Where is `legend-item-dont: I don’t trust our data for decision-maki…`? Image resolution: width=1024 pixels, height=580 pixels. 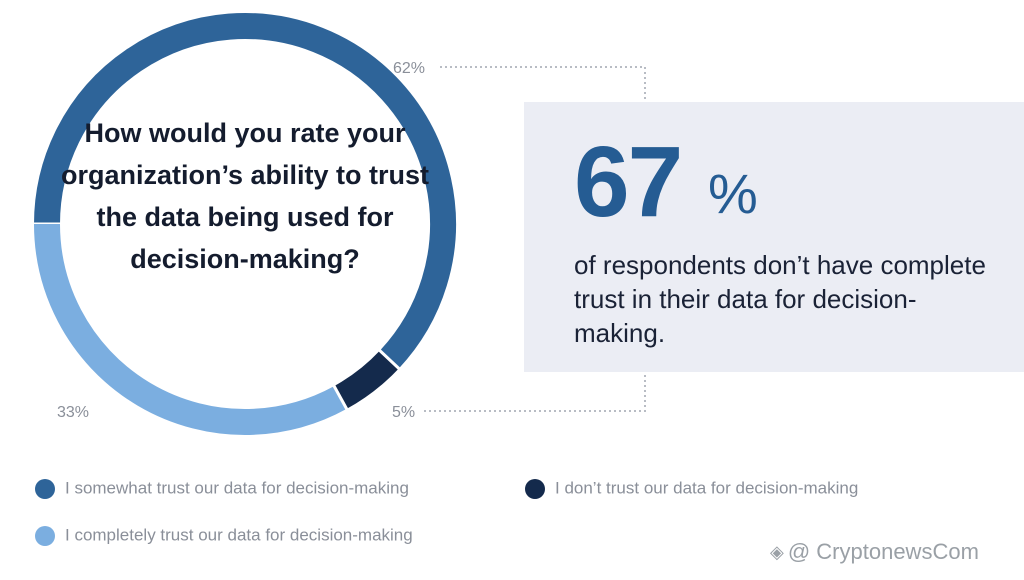 legend-item-dont: I don’t trust our data for decision-maki… is located at coordinates (691, 488).